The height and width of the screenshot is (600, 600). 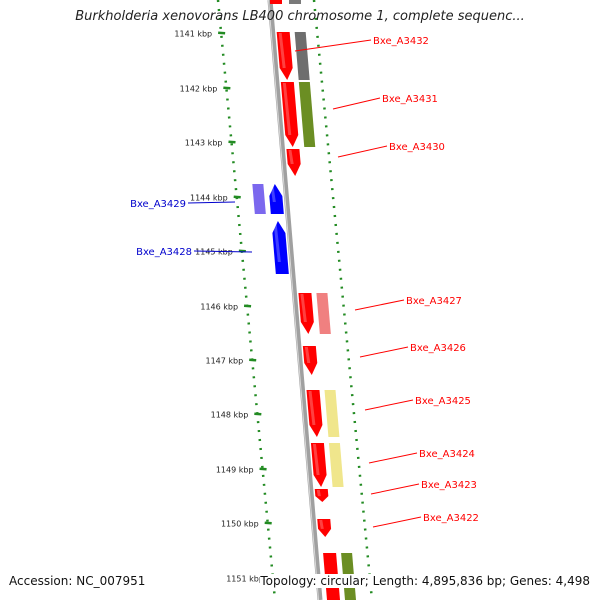 I want to click on ruler-tick-label: 1145 kbp, so click(x=214, y=252).